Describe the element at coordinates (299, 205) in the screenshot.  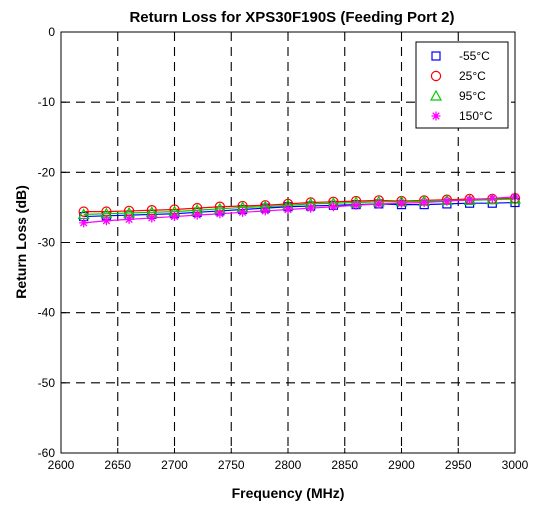
I see `series-line` at that location.